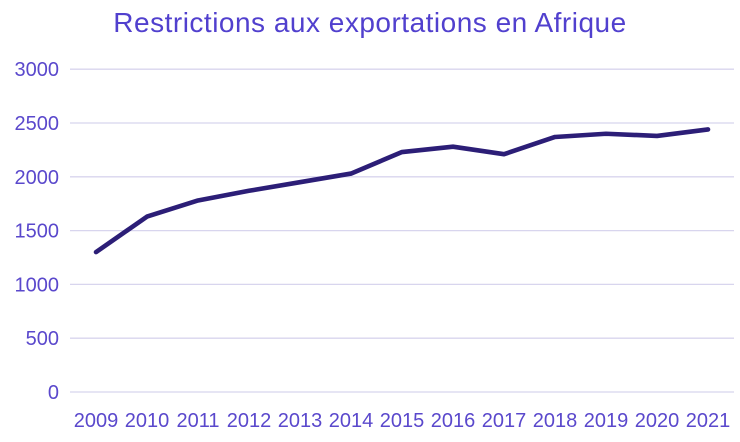 The height and width of the screenshot is (442, 740). What do you see at coordinates (37, 178) in the screenshot?
I see `y-axis-tick-label: 2000` at bounding box center [37, 178].